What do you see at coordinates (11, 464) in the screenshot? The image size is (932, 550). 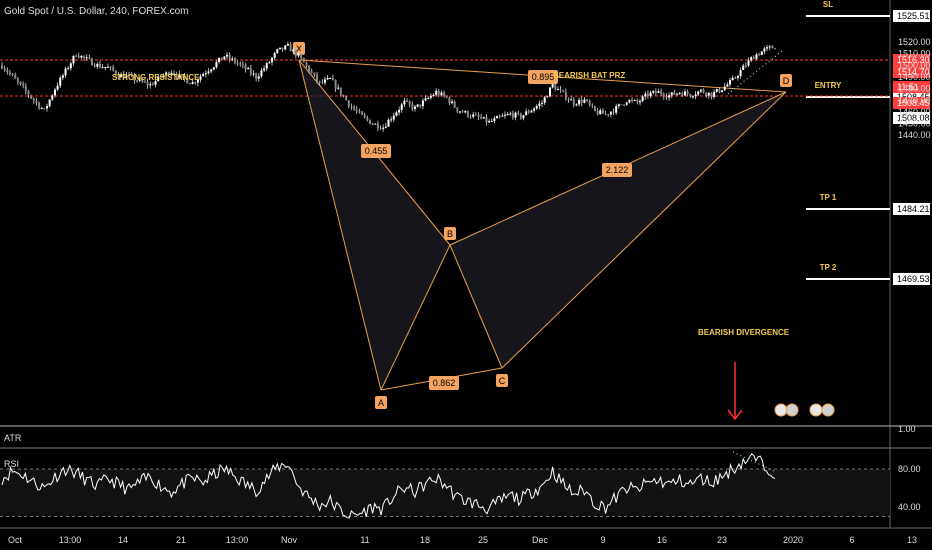 I see `rsi-label: RSI` at bounding box center [11, 464].